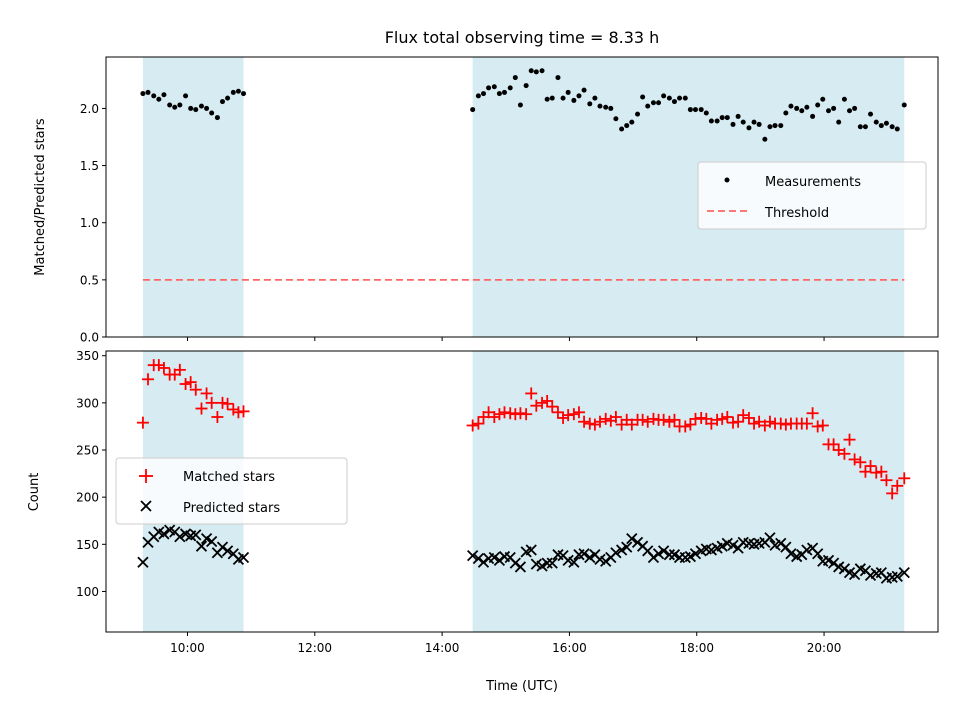  Describe the element at coordinates (314, 648) in the screenshot. I see `x-tick-label: 12:00` at that location.